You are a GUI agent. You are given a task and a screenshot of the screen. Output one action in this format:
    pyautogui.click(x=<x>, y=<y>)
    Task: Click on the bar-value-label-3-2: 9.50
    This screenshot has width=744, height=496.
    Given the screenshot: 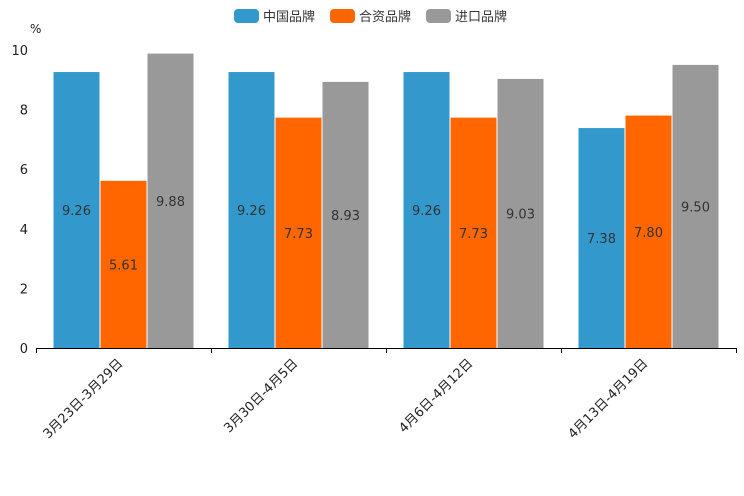 What is the action you would take?
    pyautogui.click(x=695, y=207)
    